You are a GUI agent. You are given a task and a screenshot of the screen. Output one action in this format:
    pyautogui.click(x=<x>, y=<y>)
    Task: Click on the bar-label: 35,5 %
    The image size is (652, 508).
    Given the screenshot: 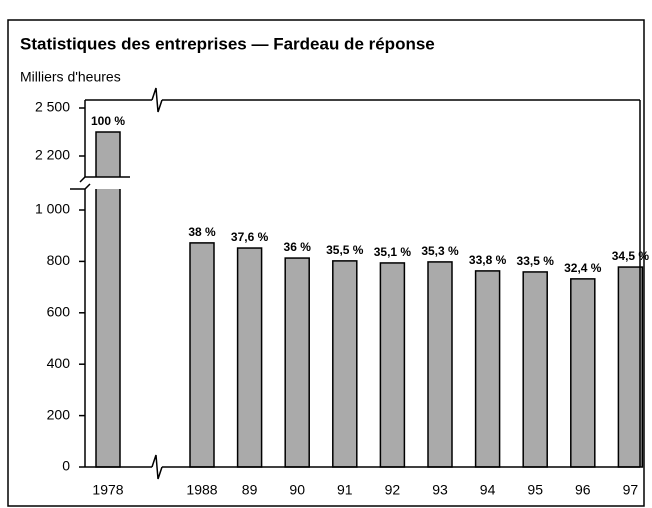 What is the action you would take?
    pyautogui.click(x=345, y=250)
    